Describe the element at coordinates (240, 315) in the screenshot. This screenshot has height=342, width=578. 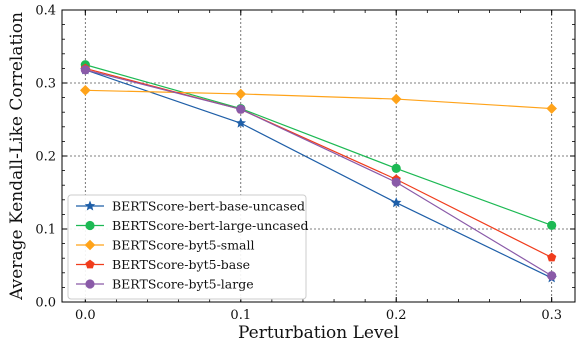
I see `x-tick-label: 0.1` at that location.